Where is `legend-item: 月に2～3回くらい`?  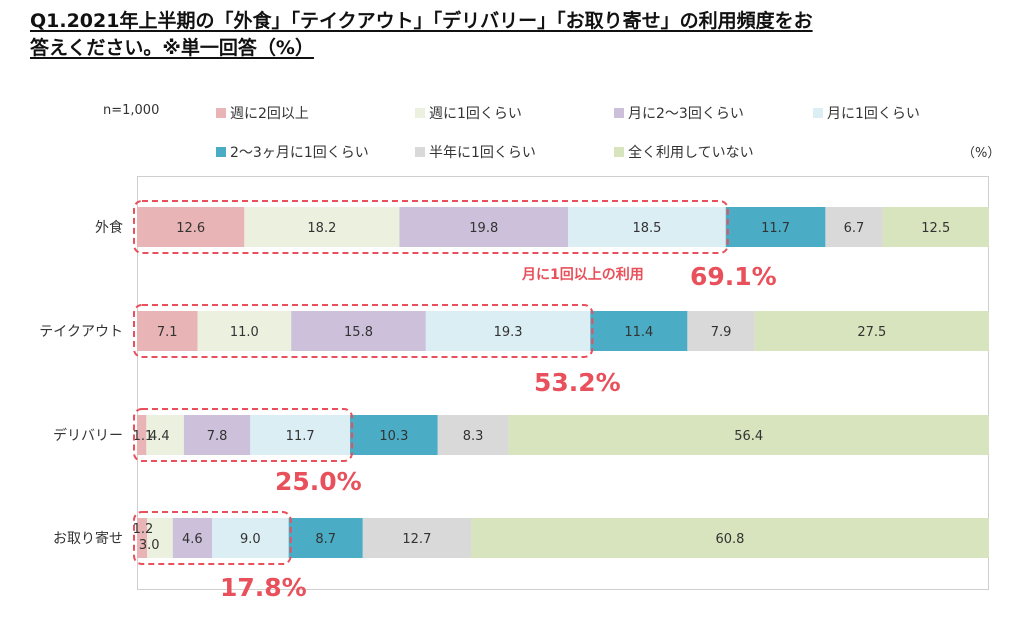 legend-item: 月に2～3回くらい is located at coordinates (679, 113).